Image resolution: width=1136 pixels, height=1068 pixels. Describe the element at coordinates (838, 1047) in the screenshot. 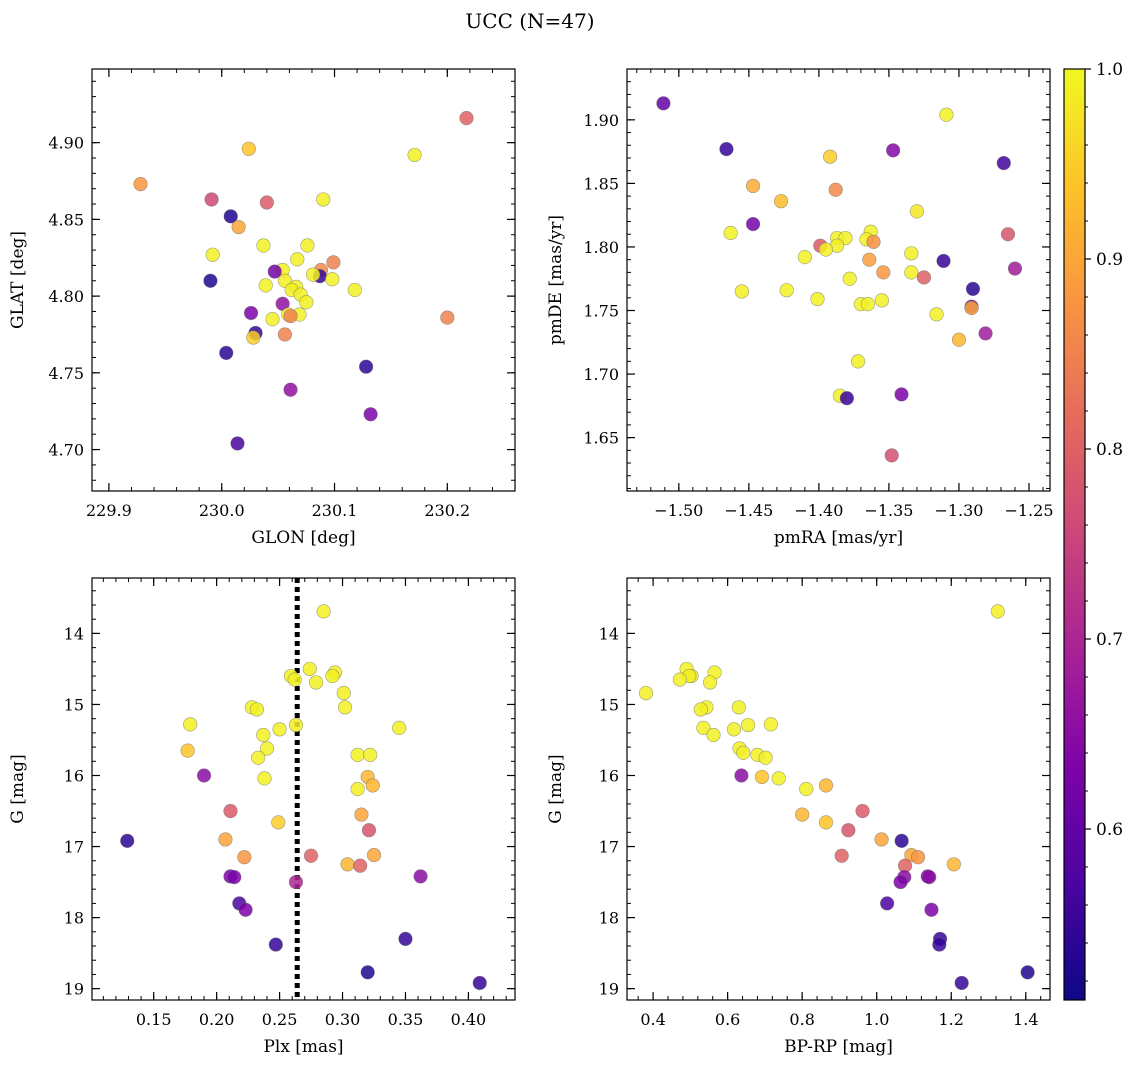

I see `x-axis-label: BP-RP [mag]` at that location.